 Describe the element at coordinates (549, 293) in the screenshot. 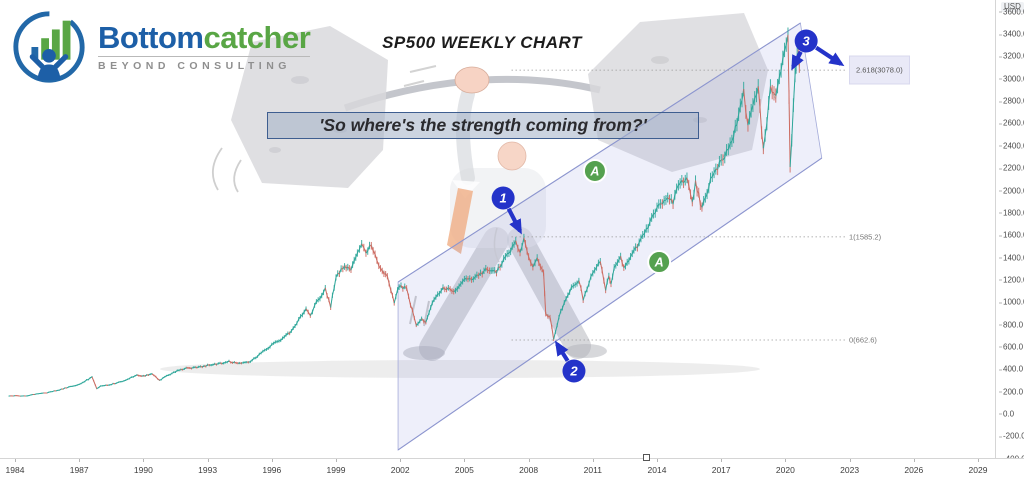

I see `cartoon-right-leg` at that location.